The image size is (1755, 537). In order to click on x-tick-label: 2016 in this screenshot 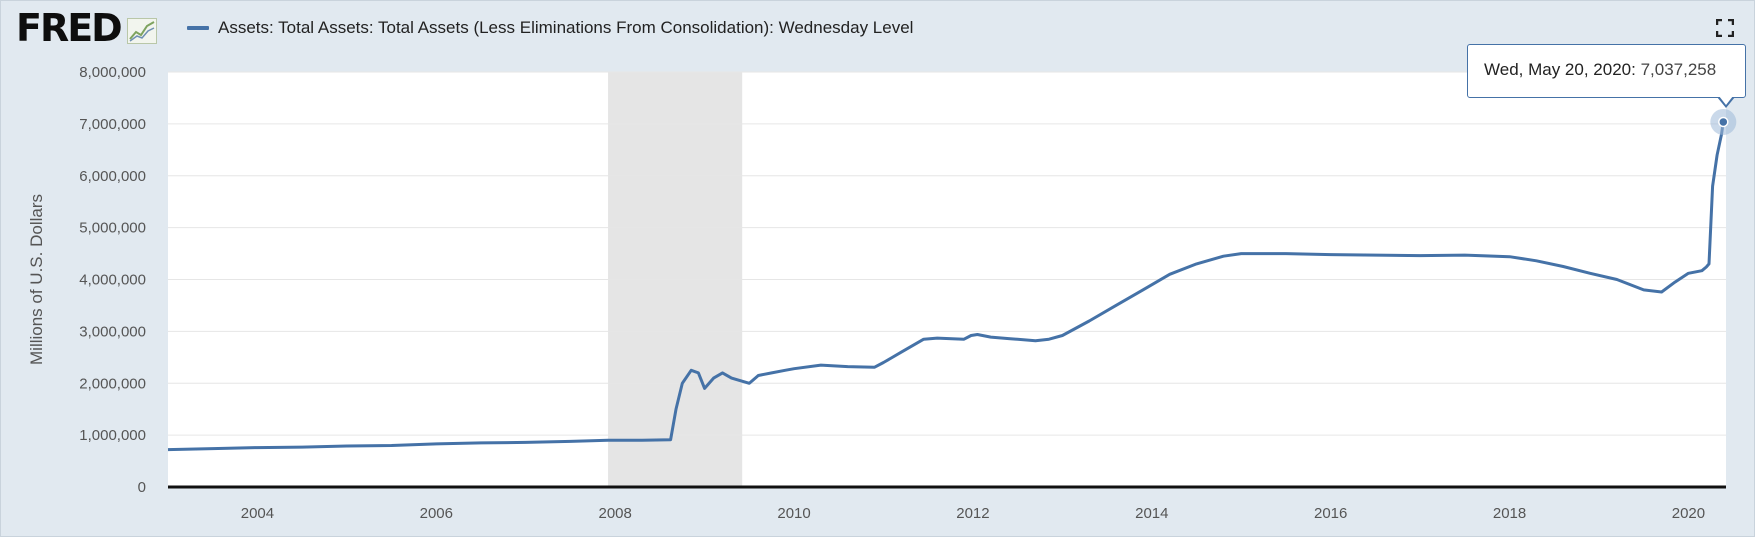, I will do `click(1330, 513)`.